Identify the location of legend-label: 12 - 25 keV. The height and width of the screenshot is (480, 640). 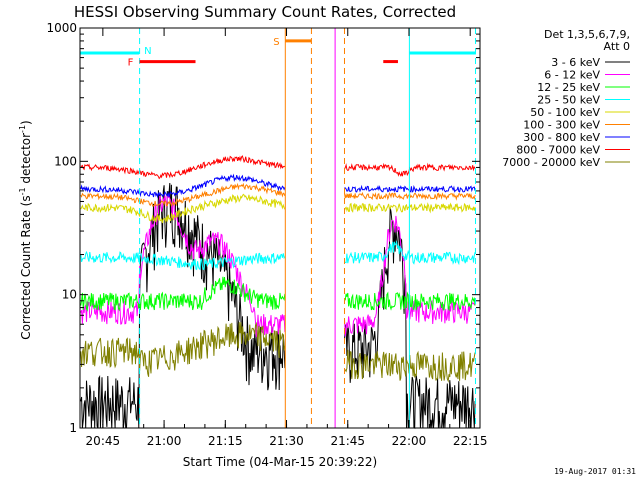
(568, 87).